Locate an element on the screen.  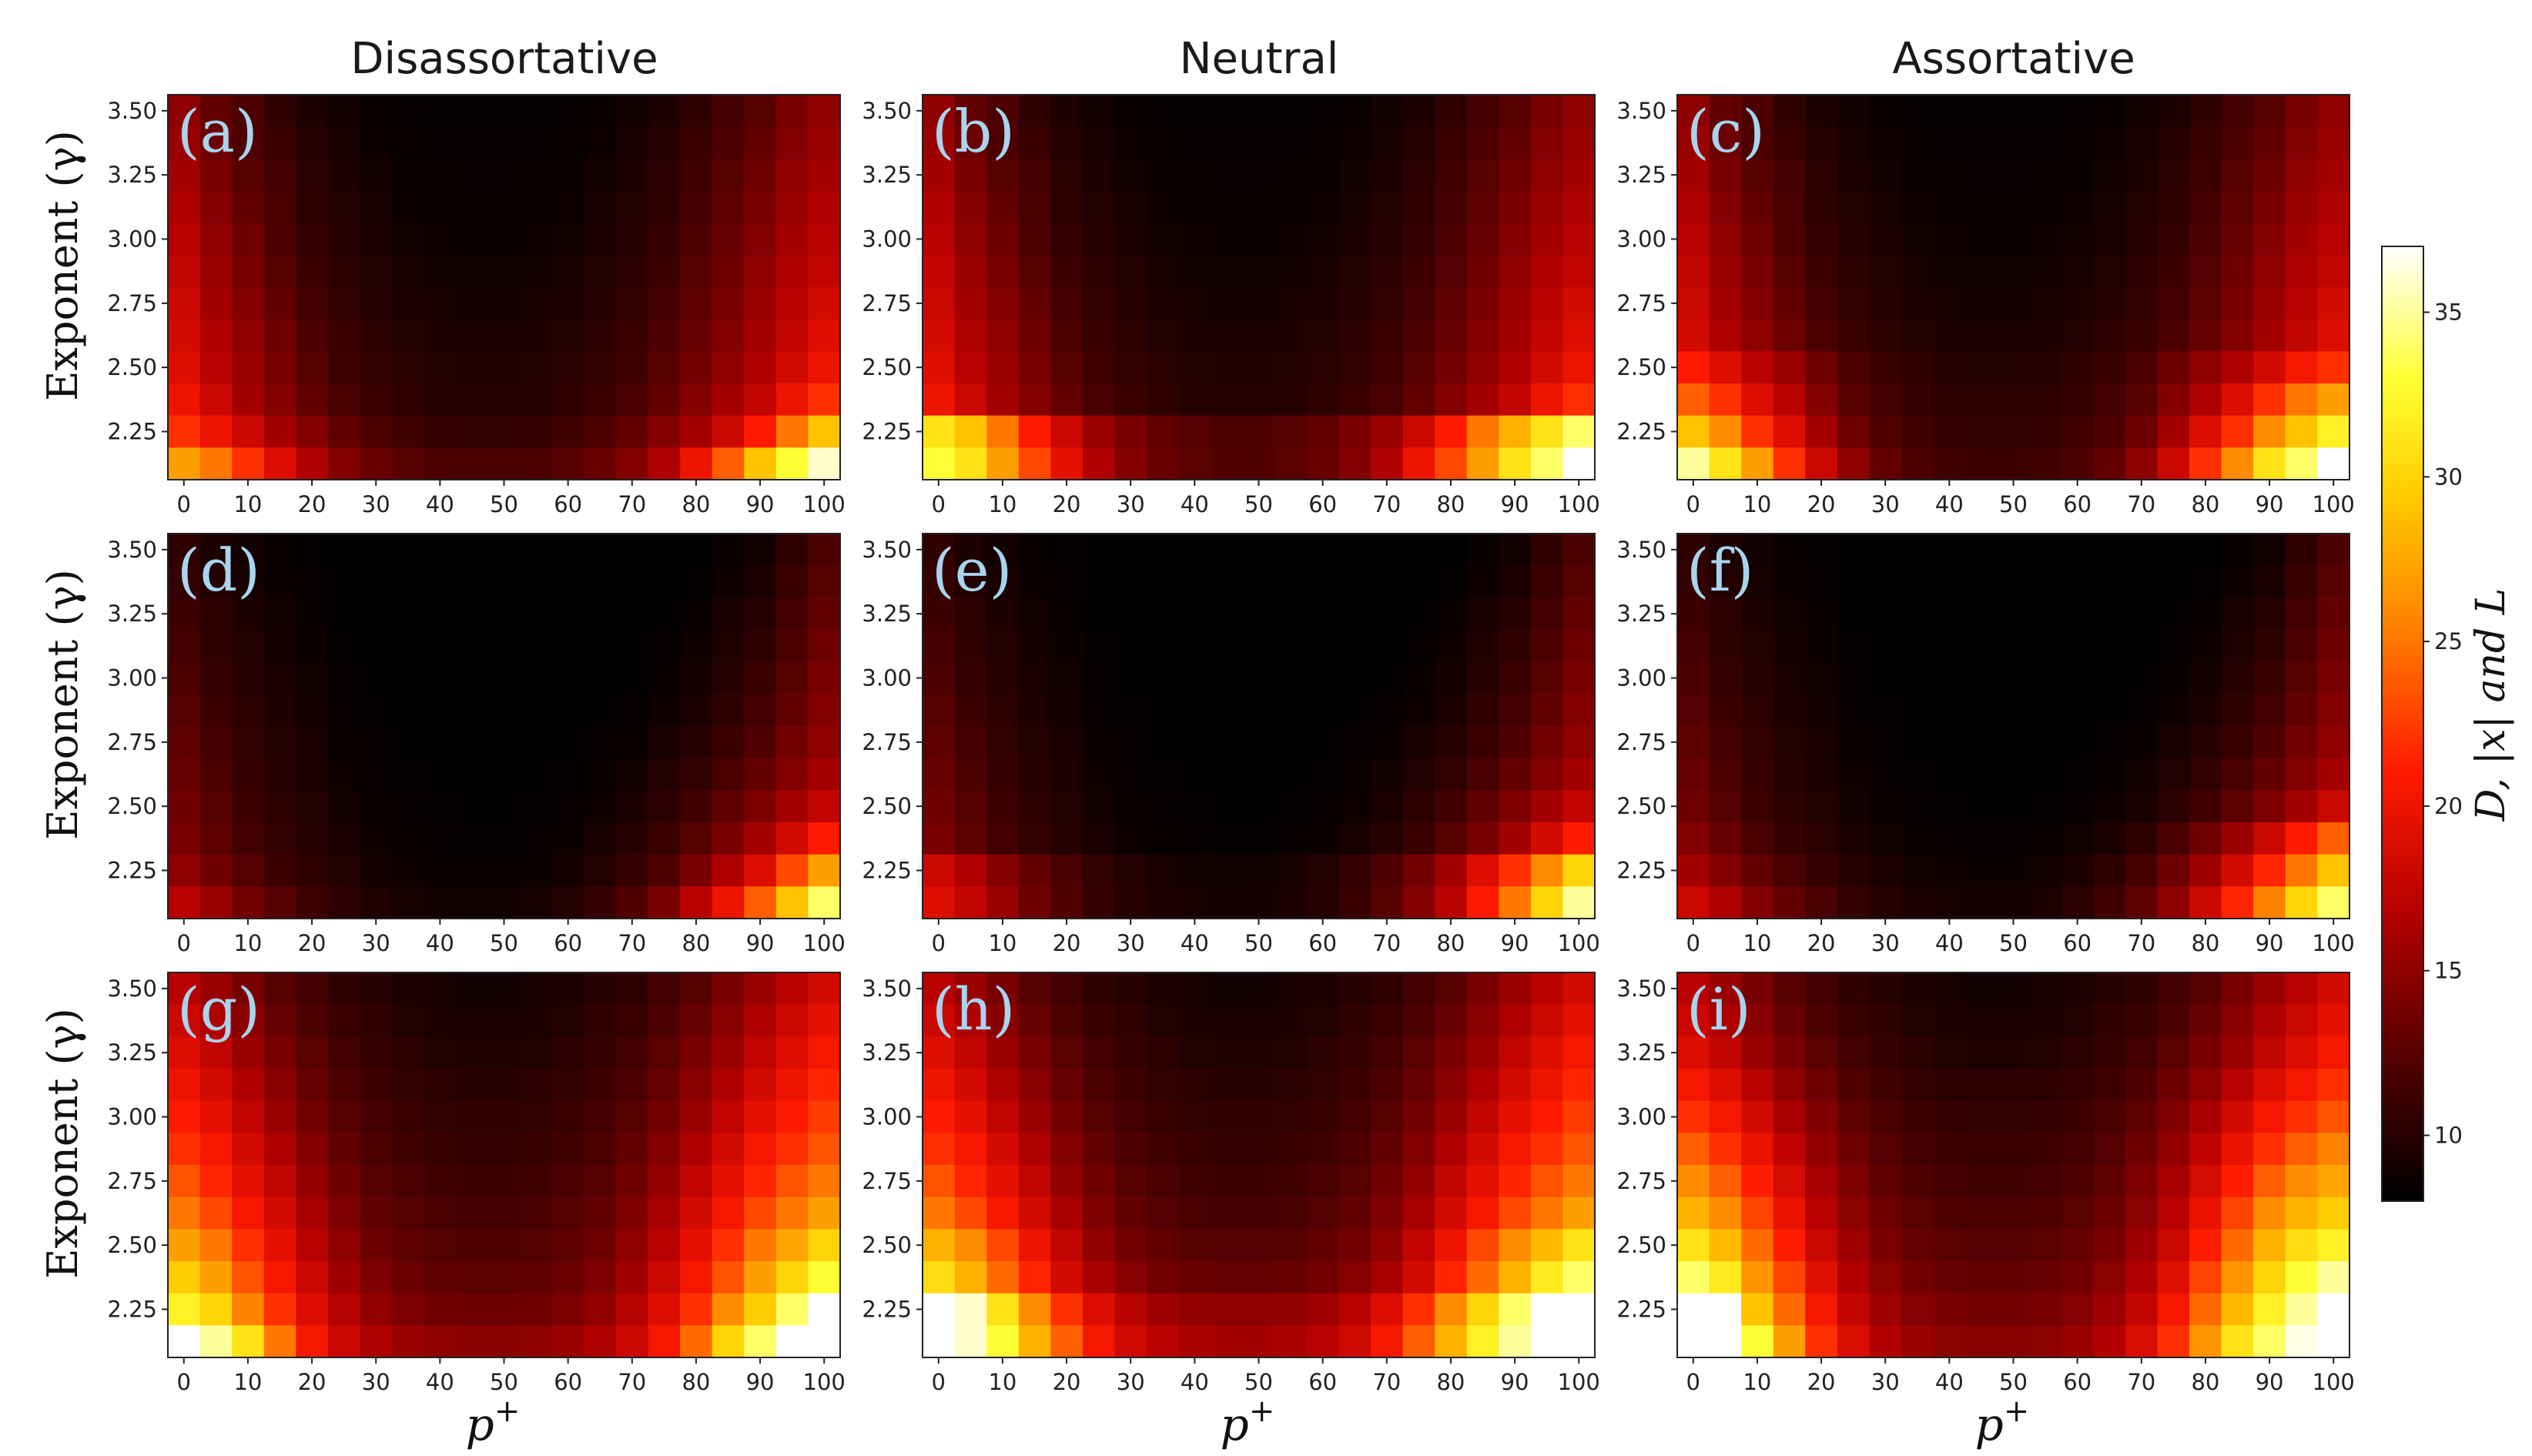
x-tick-label: 90 is located at coordinates (2270, 943).